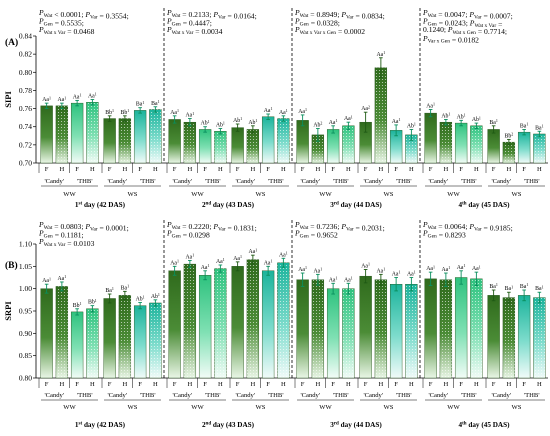 The width and height of the screenshot is (550, 436). I want to click on day-label: 3rd day (44 DAS), so click(356, 205).